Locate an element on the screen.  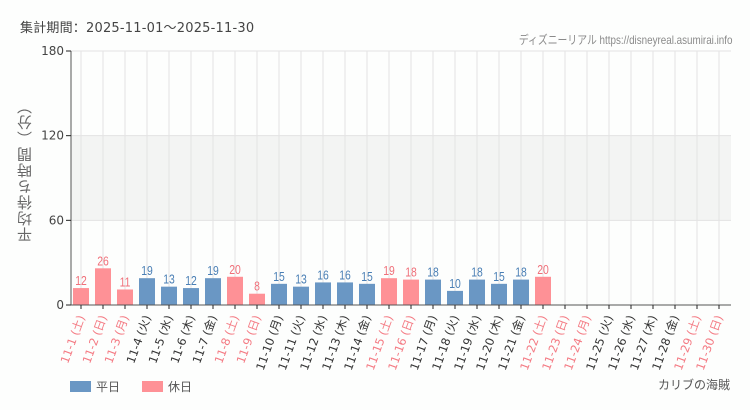
legend: 平日 休日 is located at coordinates (142, 386).